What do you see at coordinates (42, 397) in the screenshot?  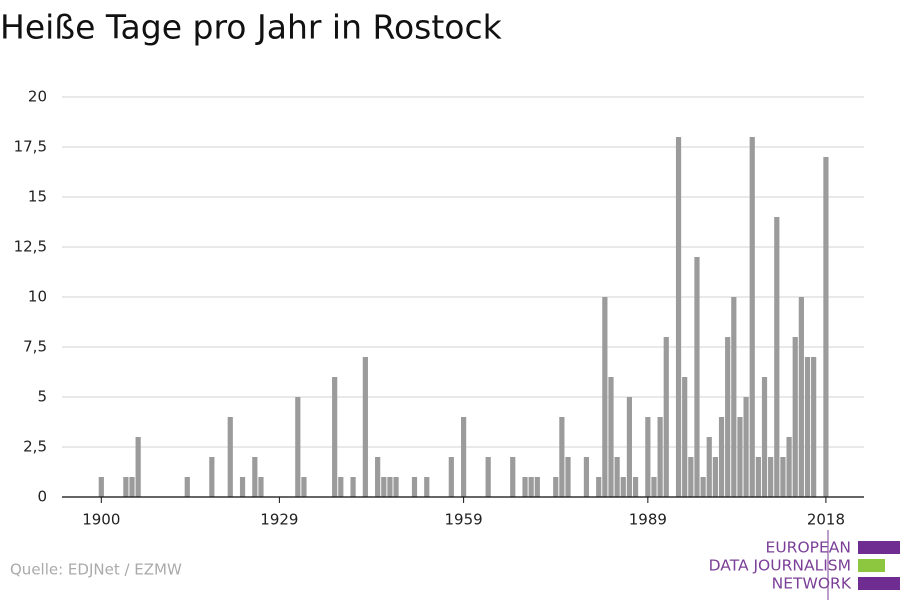 I see `y-tick-label: 5` at bounding box center [42, 397].